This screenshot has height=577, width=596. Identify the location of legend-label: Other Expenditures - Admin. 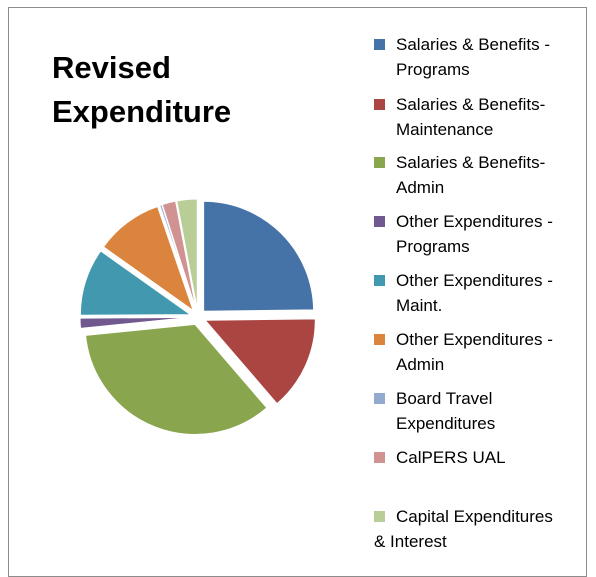
(474, 352).